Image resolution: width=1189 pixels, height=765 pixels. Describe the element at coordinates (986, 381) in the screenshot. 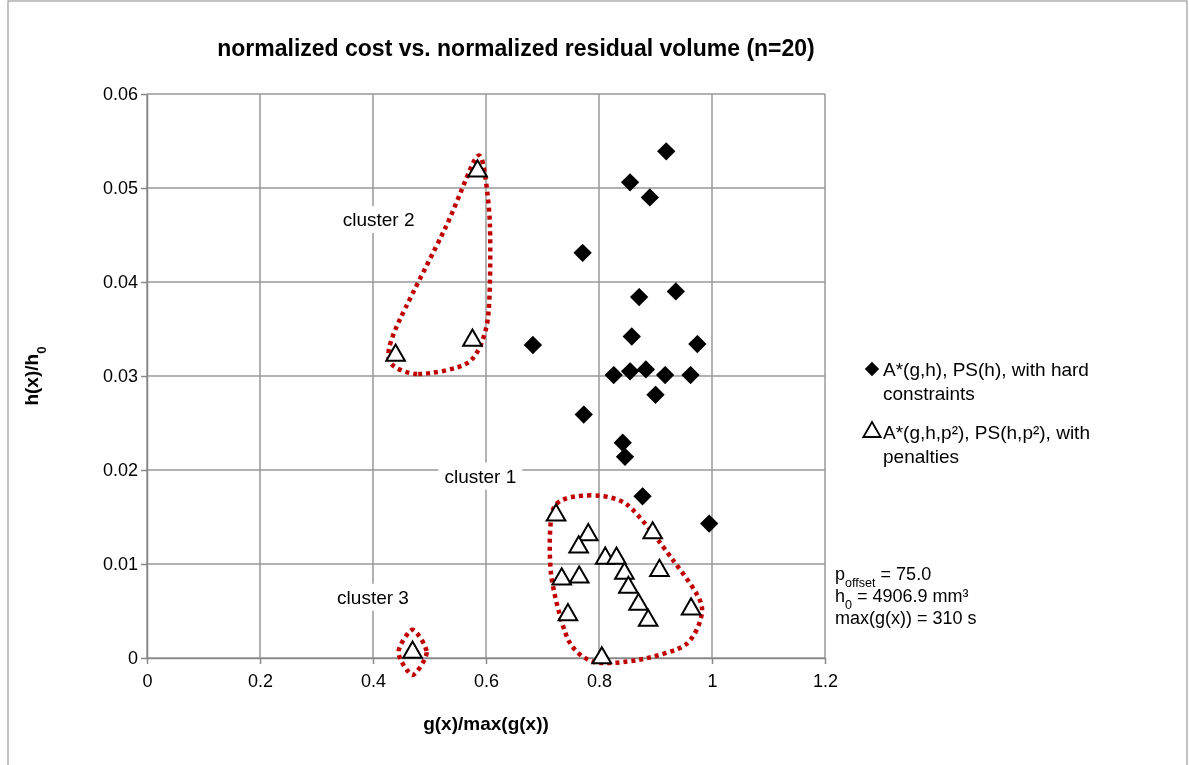

I see `legend-label: A*(g,h), PS(h), with hard constraints` at that location.